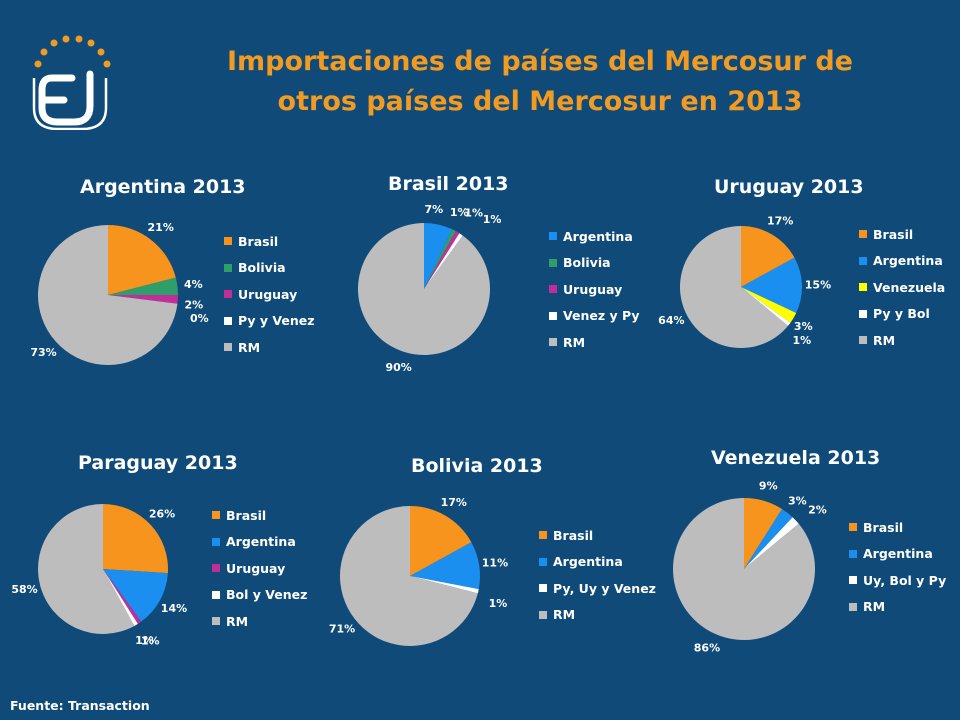 The height and width of the screenshot is (720, 960). I want to click on logo-dots, so click(72, 51).